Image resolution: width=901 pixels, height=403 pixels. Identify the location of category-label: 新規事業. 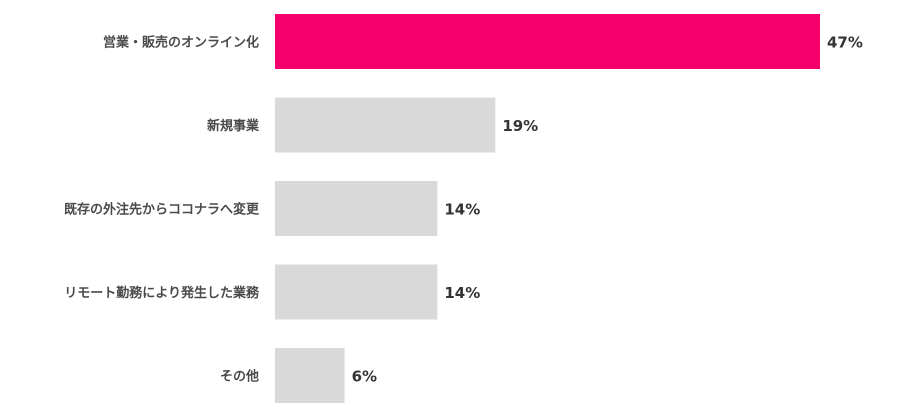
(233, 126).